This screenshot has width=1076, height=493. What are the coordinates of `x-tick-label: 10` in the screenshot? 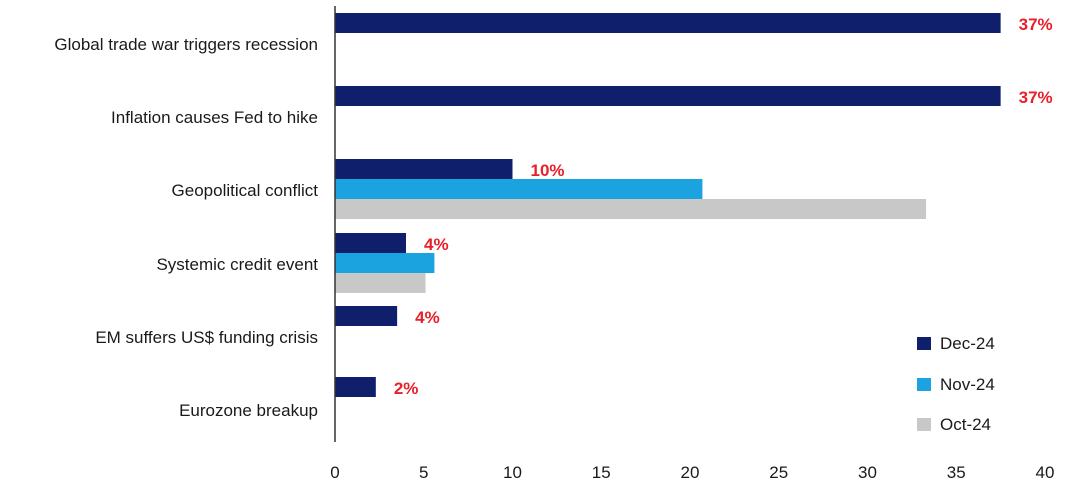 It's located at (512, 472).